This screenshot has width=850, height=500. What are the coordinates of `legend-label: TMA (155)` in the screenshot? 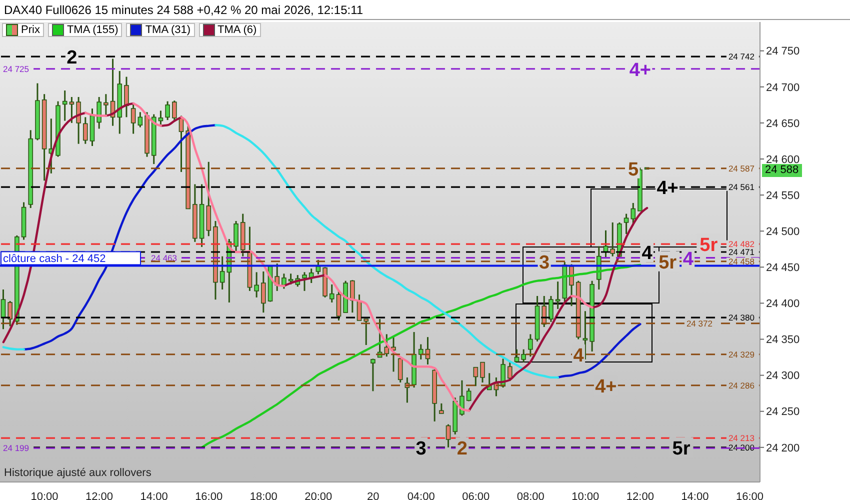 It's located at (92, 30).